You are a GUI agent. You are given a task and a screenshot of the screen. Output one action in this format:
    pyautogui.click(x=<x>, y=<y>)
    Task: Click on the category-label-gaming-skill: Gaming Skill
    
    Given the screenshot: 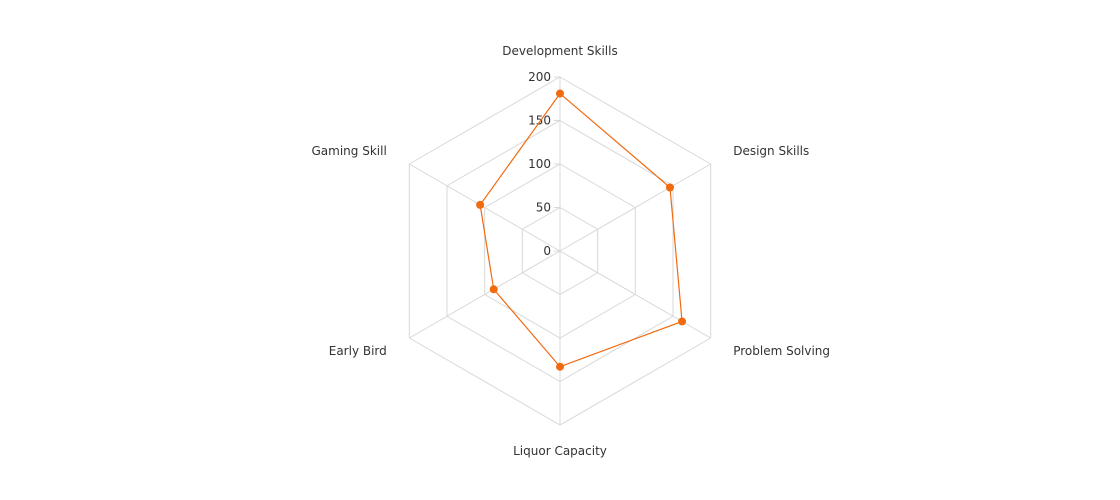 What is the action you would take?
    pyautogui.click(x=349, y=151)
    